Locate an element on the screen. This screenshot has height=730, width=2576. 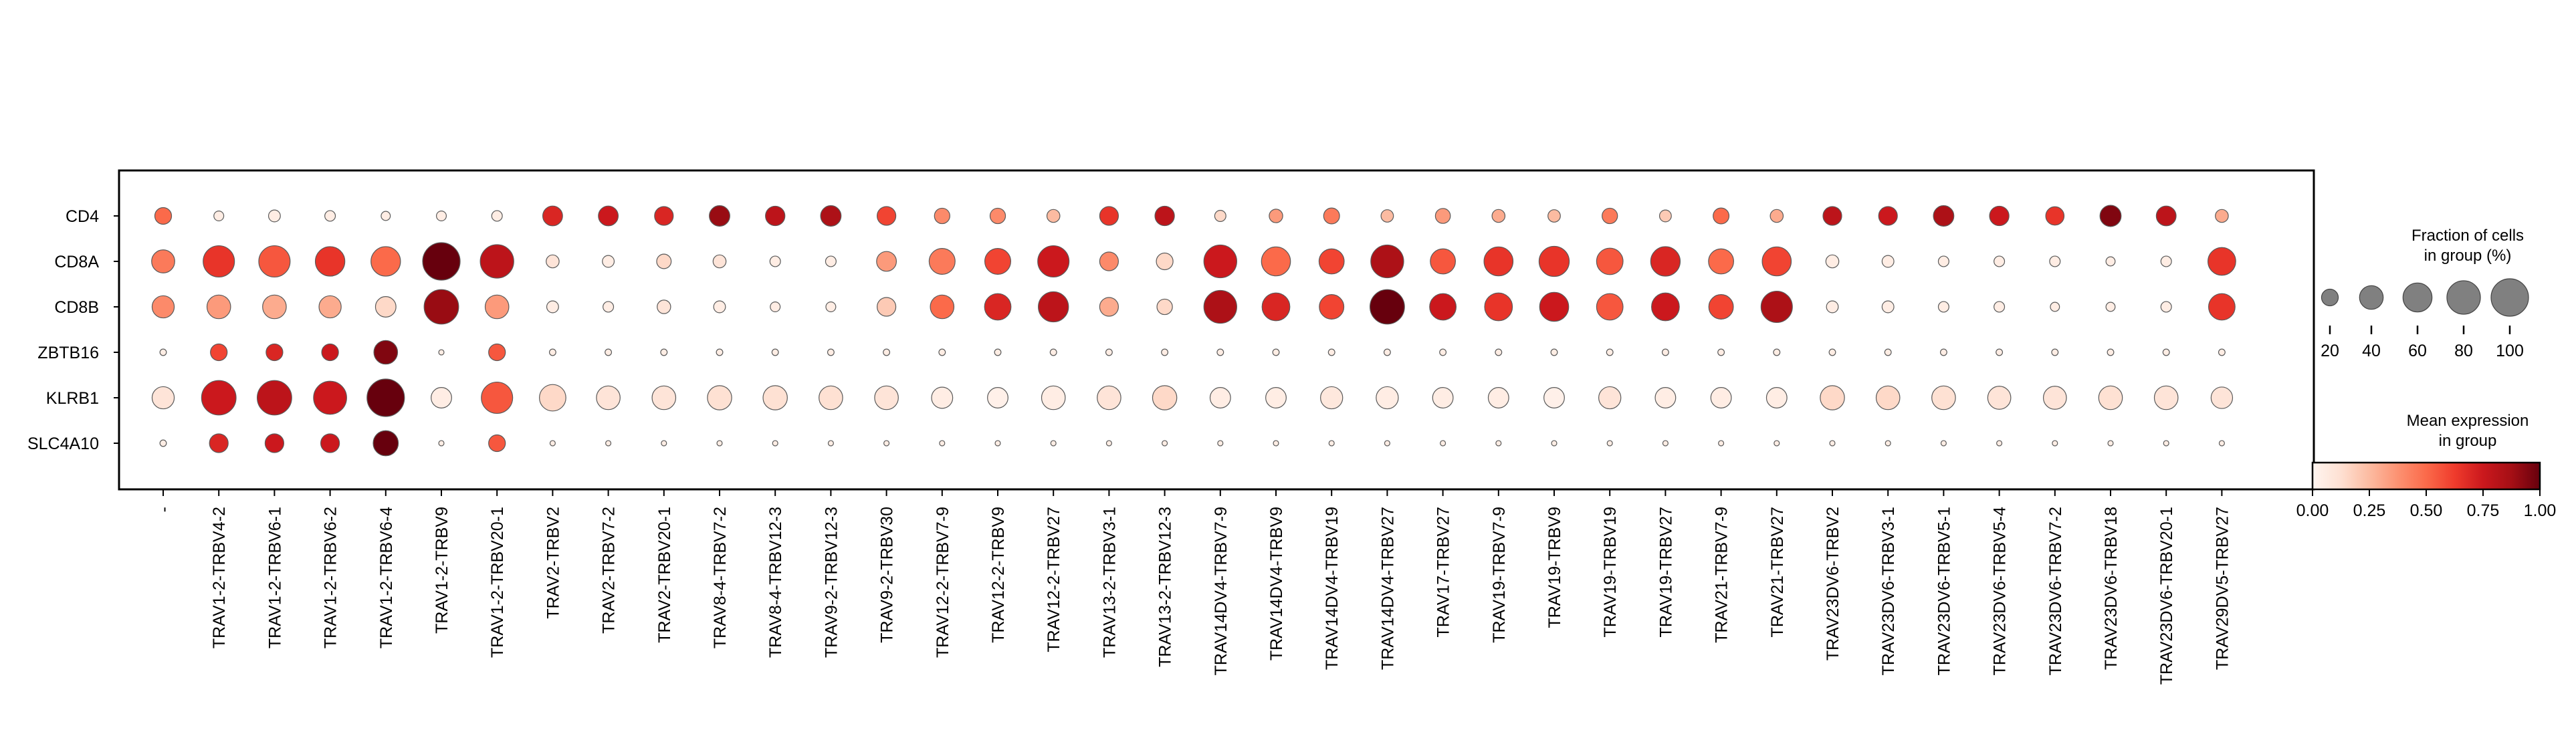
group-label: TRAV2-TRBV2 is located at coordinates (553, 563).